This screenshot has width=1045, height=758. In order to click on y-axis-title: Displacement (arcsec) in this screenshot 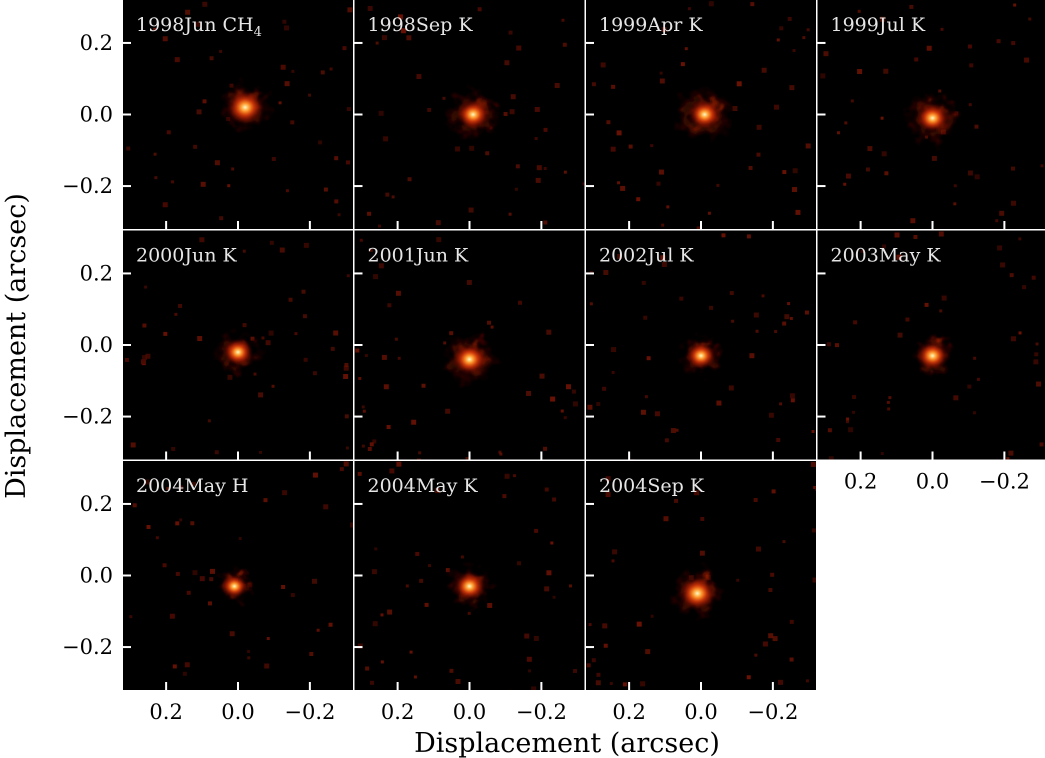, I will do `click(16, 346)`.